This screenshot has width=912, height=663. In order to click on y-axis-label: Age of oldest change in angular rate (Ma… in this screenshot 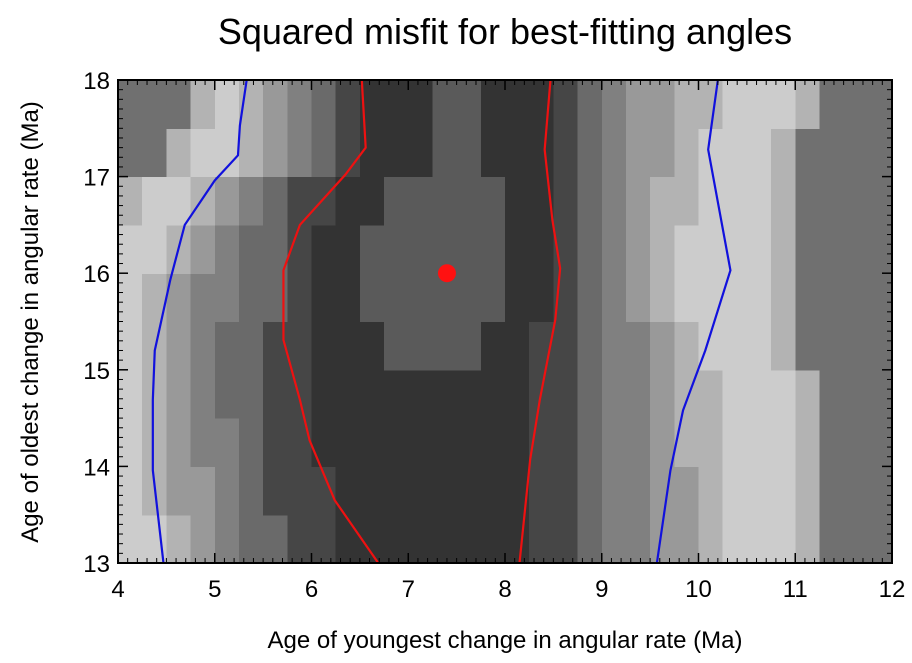, I will do `click(30, 322)`.